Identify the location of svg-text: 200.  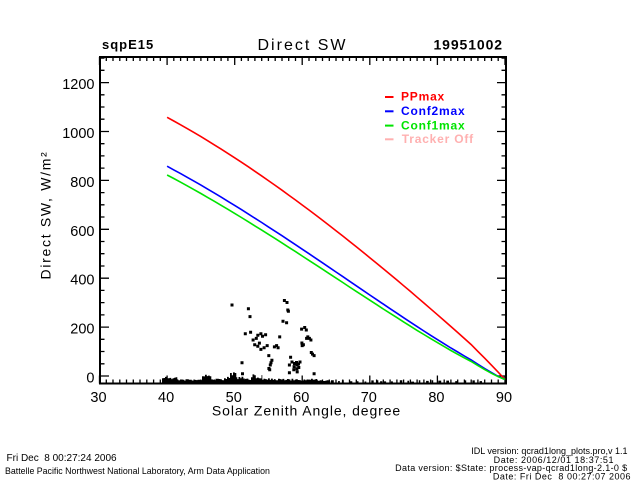
(82, 330).